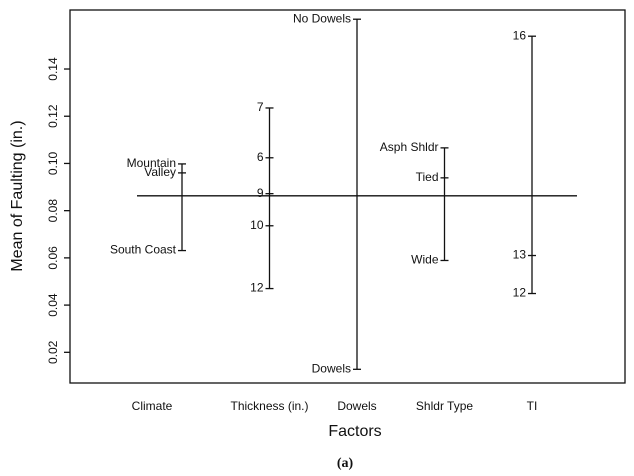  Describe the element at coordinates (53, 305) in the screenshot. I see `y-tick-label: 0.04` at that location.